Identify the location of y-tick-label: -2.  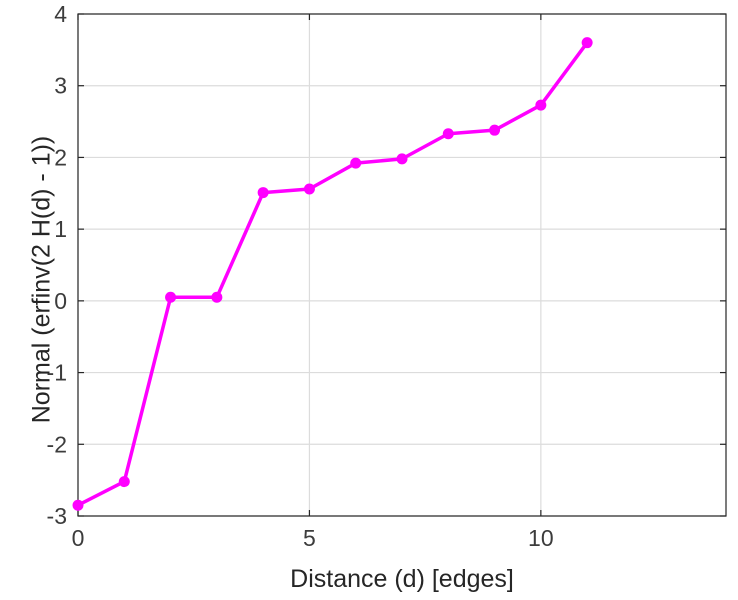
(57, 444).